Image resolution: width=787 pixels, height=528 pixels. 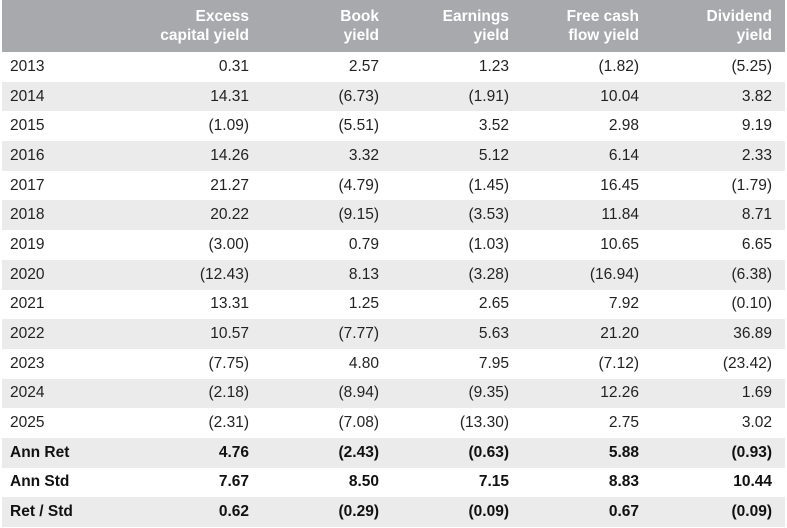 I want to click on cell-excess-capital-yield: (12.43), so click(x=224, y=274).